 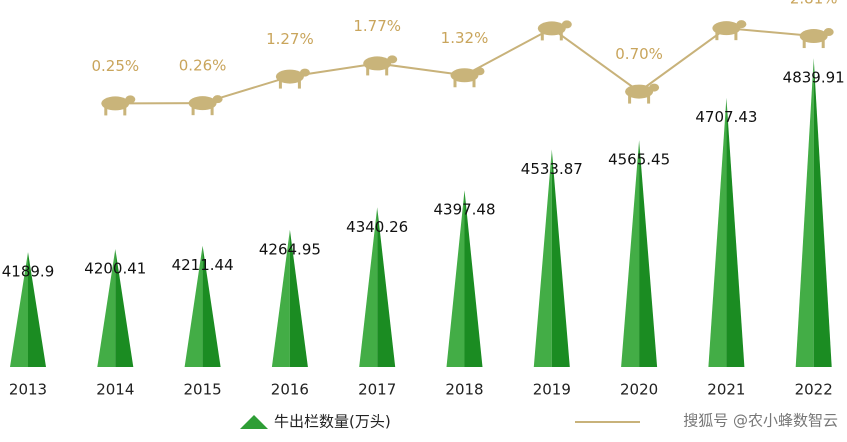 What do you see at coordinates (814, 390) in the screenshot?
I see `x-tick-label: 2022` at bounding box center [814, 390].